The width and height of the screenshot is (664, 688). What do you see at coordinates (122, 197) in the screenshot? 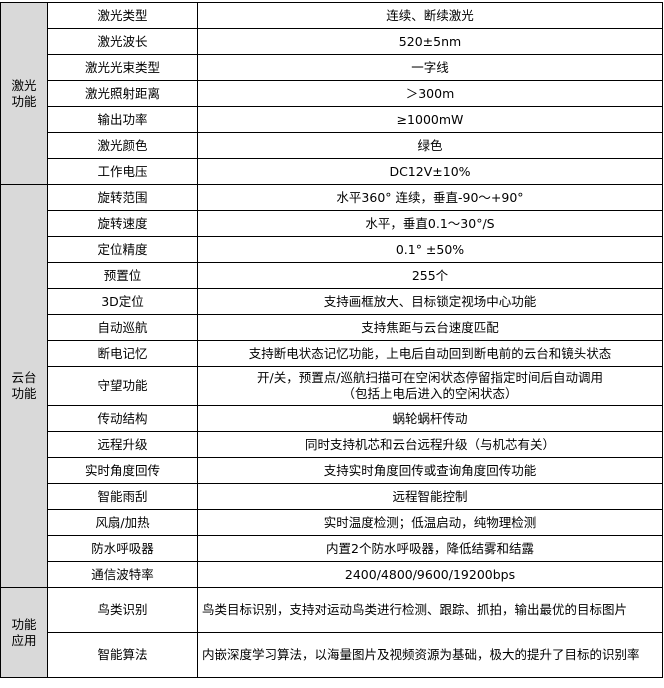
I see `row-label: 旋转范围` at bounding box center [122, 197].